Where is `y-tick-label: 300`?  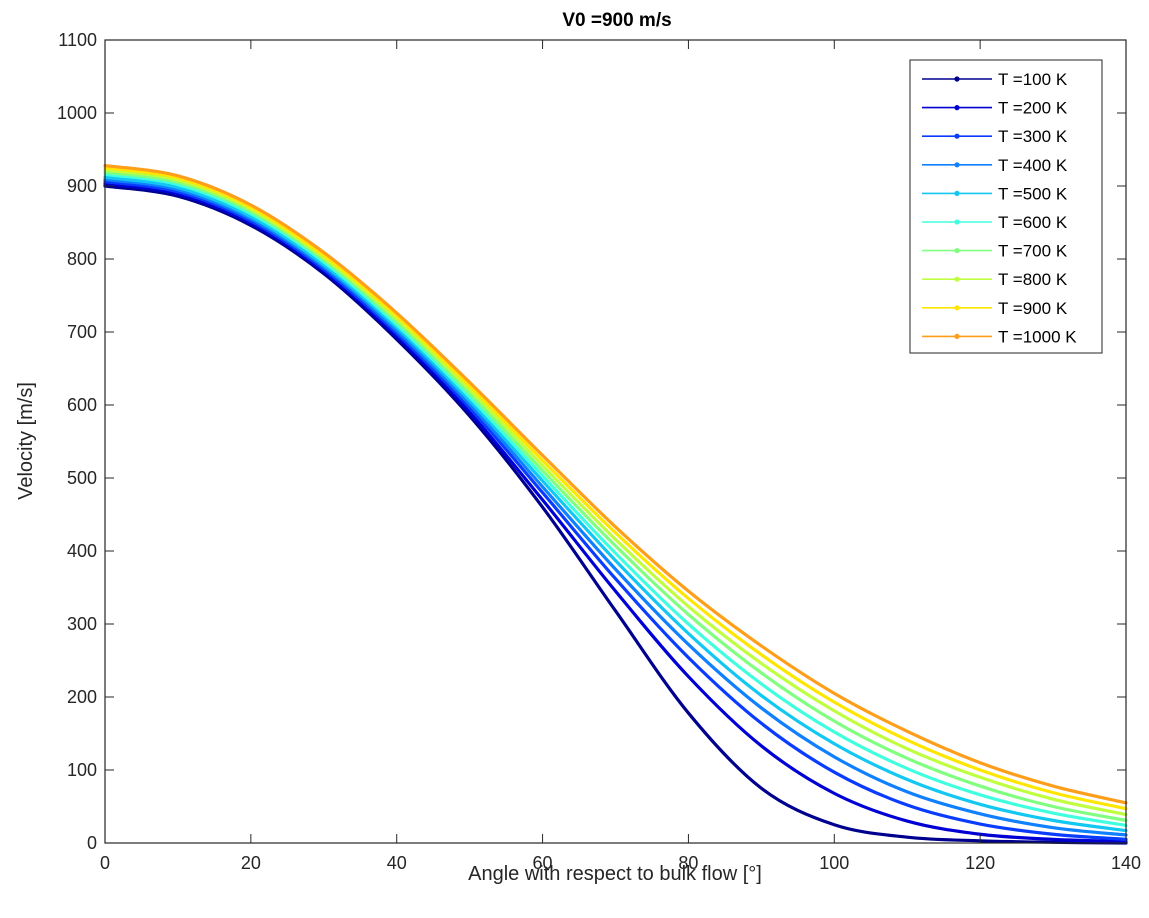 y-tick-label: 300 is located at coordinates (82, 624).